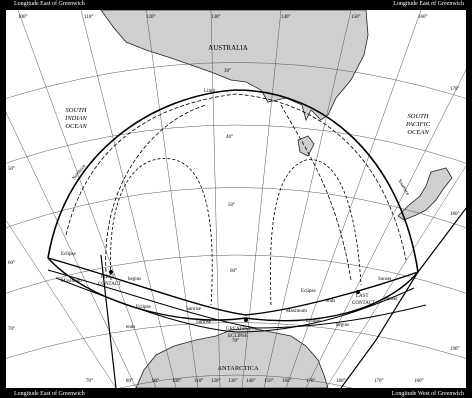 This screenshot has height=398, width=472. Describe the element at coordinates (151, 17) in the screenshot. I see `longitude-top-label-120: 120°` at that location.